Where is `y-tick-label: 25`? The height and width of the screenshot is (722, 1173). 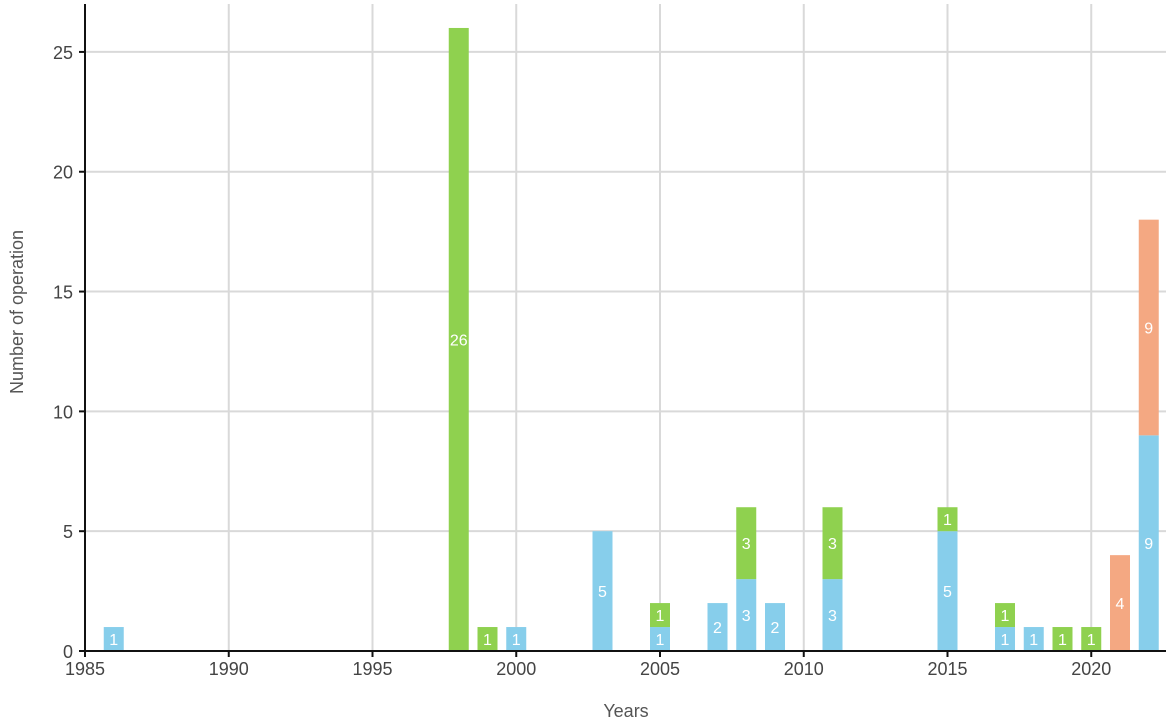
y-tick-label: 25 is located at coordinates (63, 53).